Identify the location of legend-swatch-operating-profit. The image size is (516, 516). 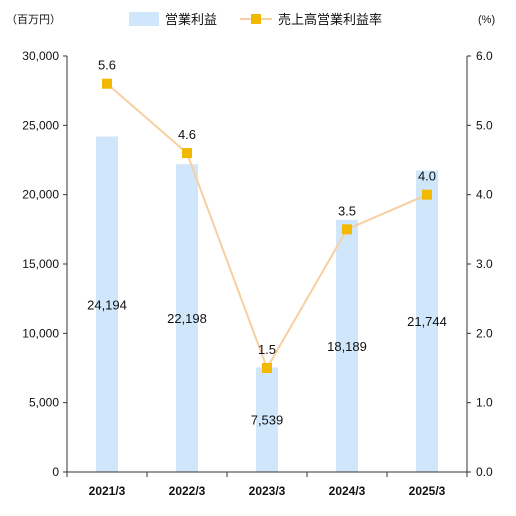
(144, 19).